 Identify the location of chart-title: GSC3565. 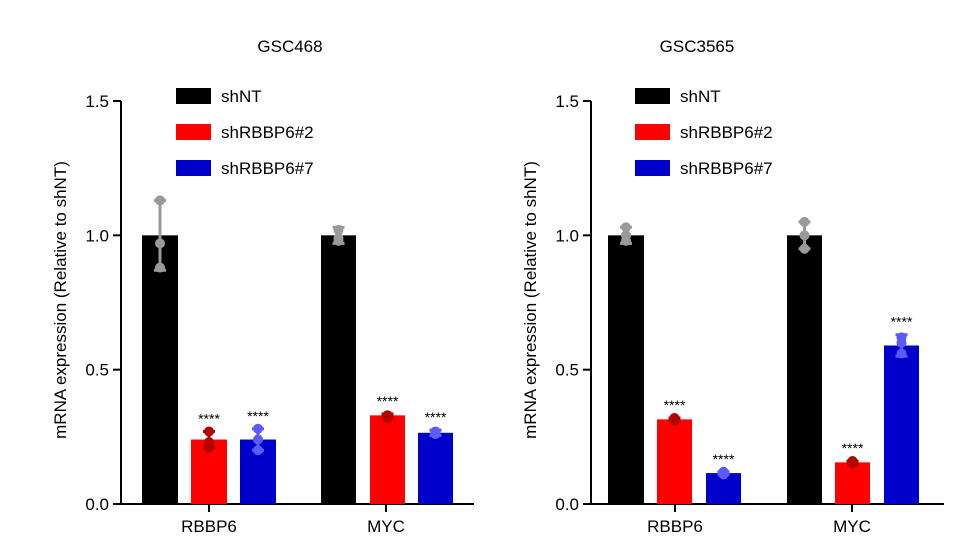
(697, 46).